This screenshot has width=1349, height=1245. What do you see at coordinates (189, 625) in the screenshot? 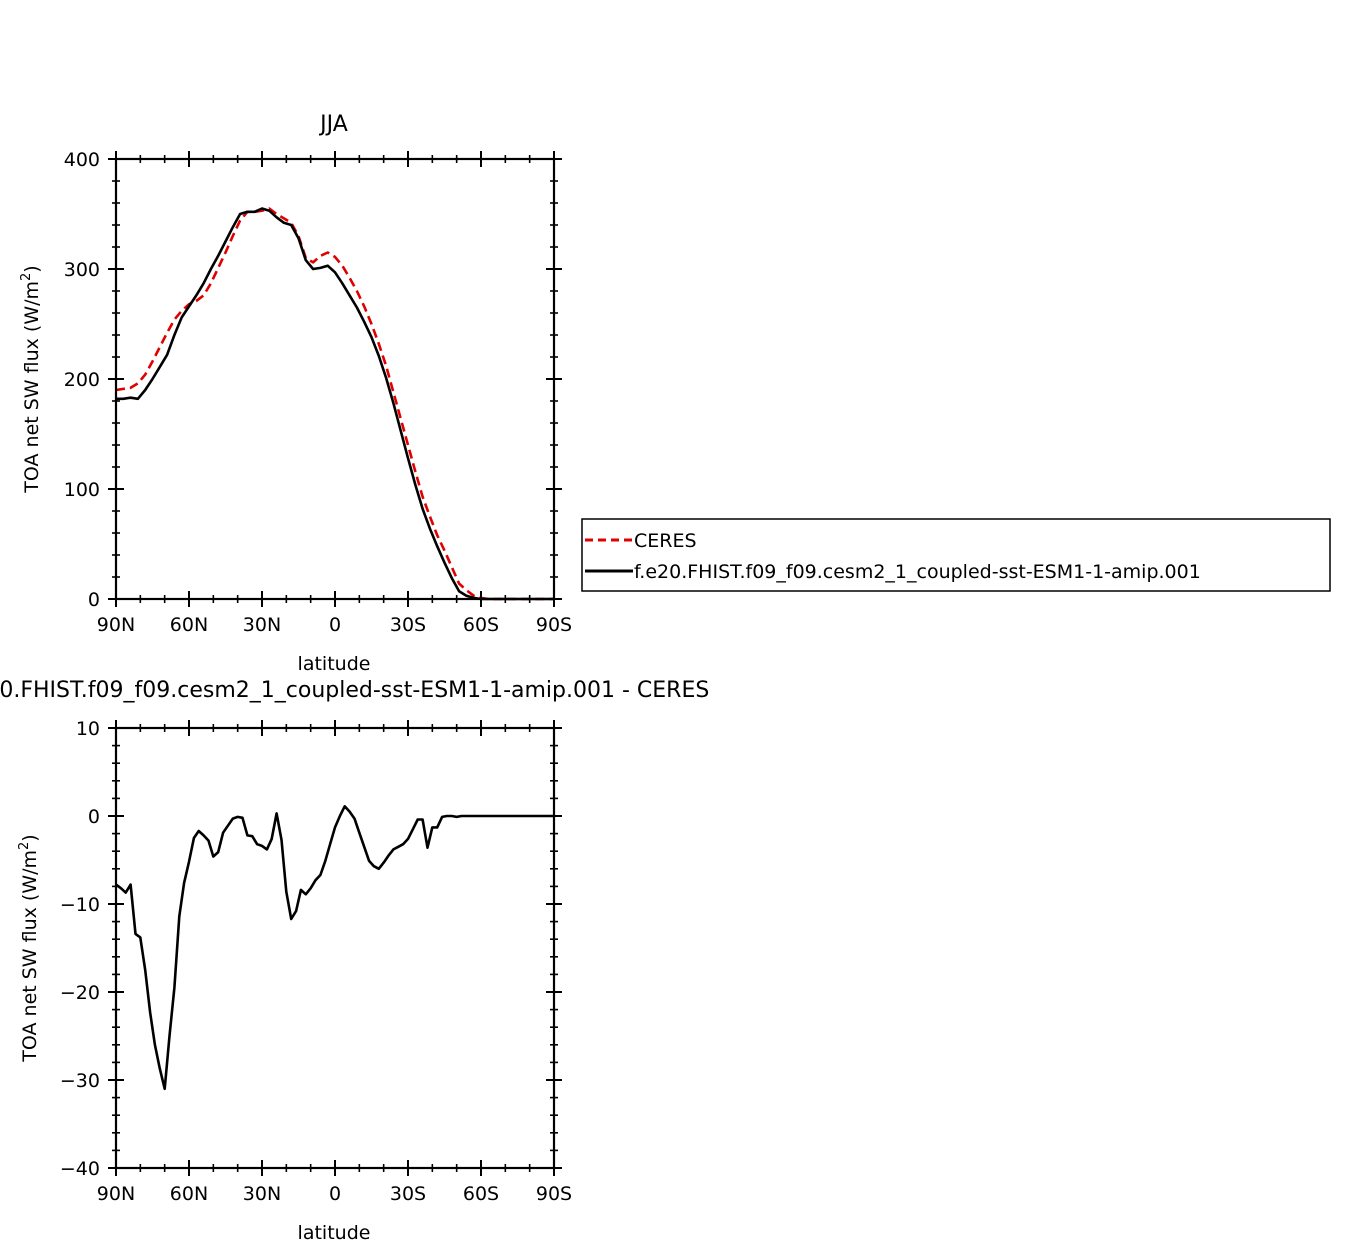
I see `chart0-x-tick-label: 60N` at bounding box center [189, 625].